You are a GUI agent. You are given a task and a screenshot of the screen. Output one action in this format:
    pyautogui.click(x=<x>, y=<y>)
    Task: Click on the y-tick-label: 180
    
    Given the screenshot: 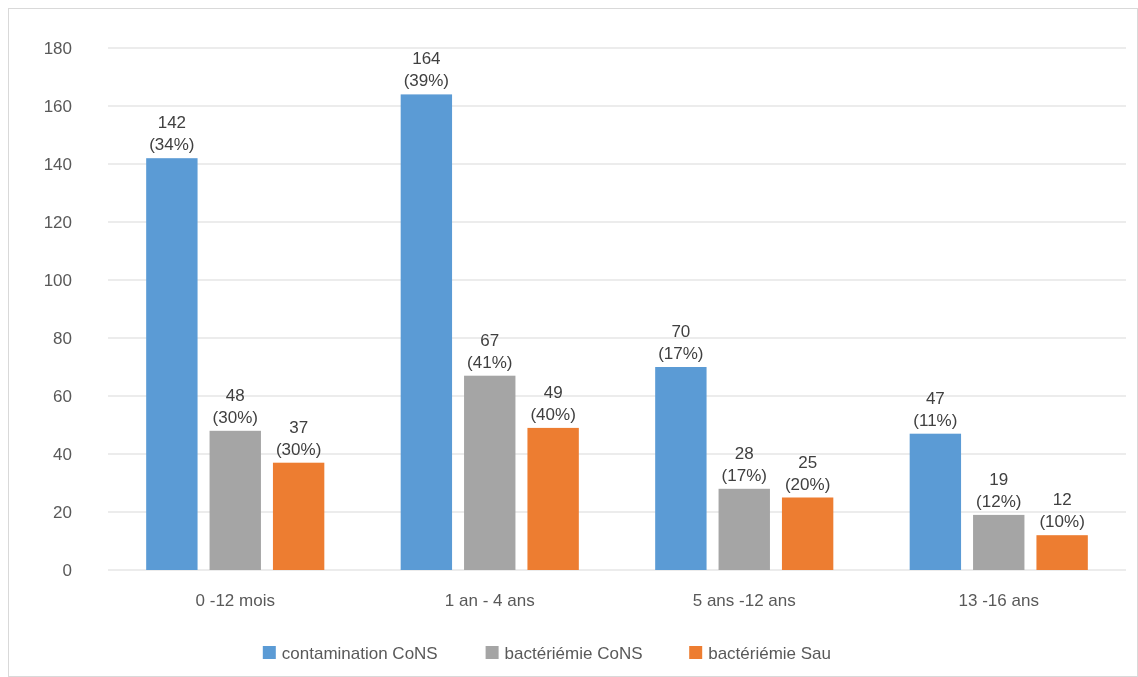 What is the action you would take?
    pyautogui.click(x=57, y=48)
    